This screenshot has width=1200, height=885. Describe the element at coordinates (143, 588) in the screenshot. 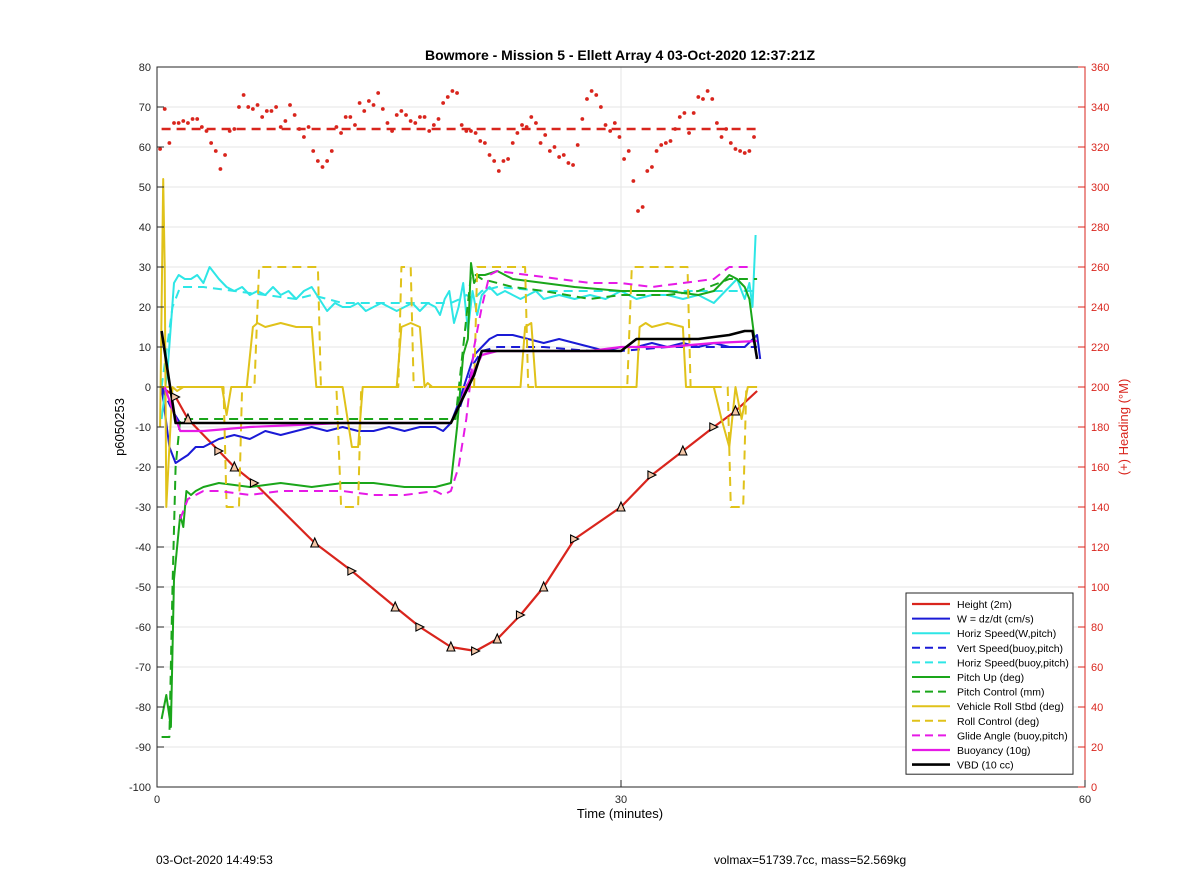

I see `y-tick-label: -50` at that location.